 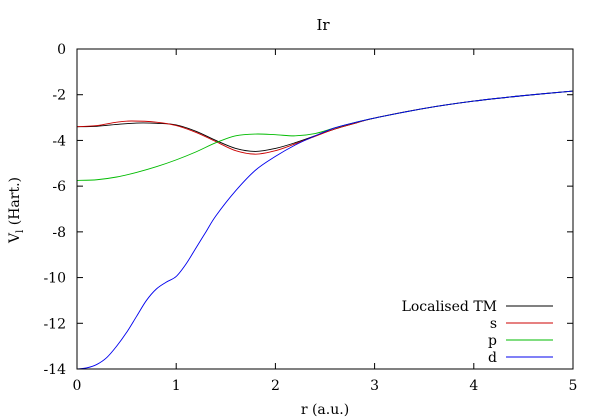 What do you see at coordinates (15, 238) in the screenshot?
I see `y-axis-label-main: V` at bounding box center [15, 238].